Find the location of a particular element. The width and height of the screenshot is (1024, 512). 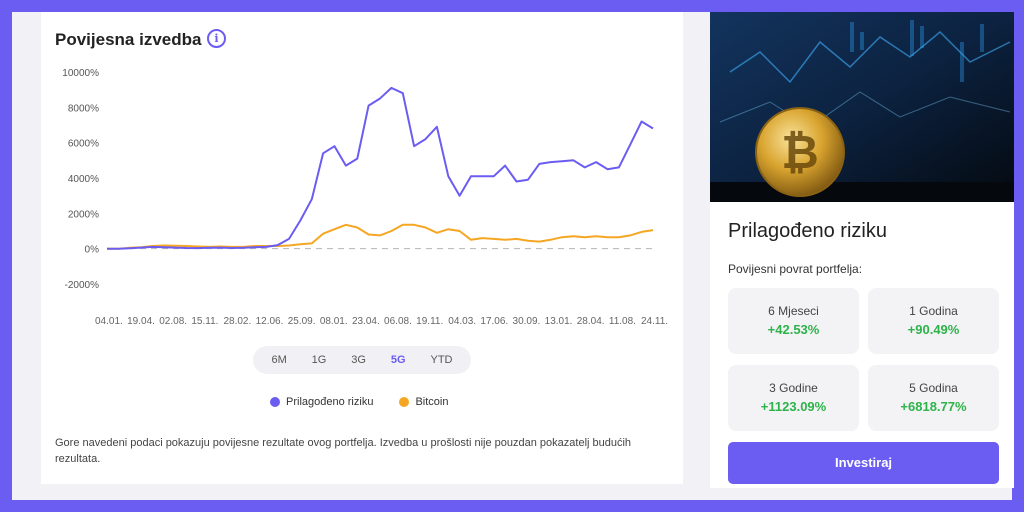

x-tick-label: 15.11. is located at coordinates (204, 321).